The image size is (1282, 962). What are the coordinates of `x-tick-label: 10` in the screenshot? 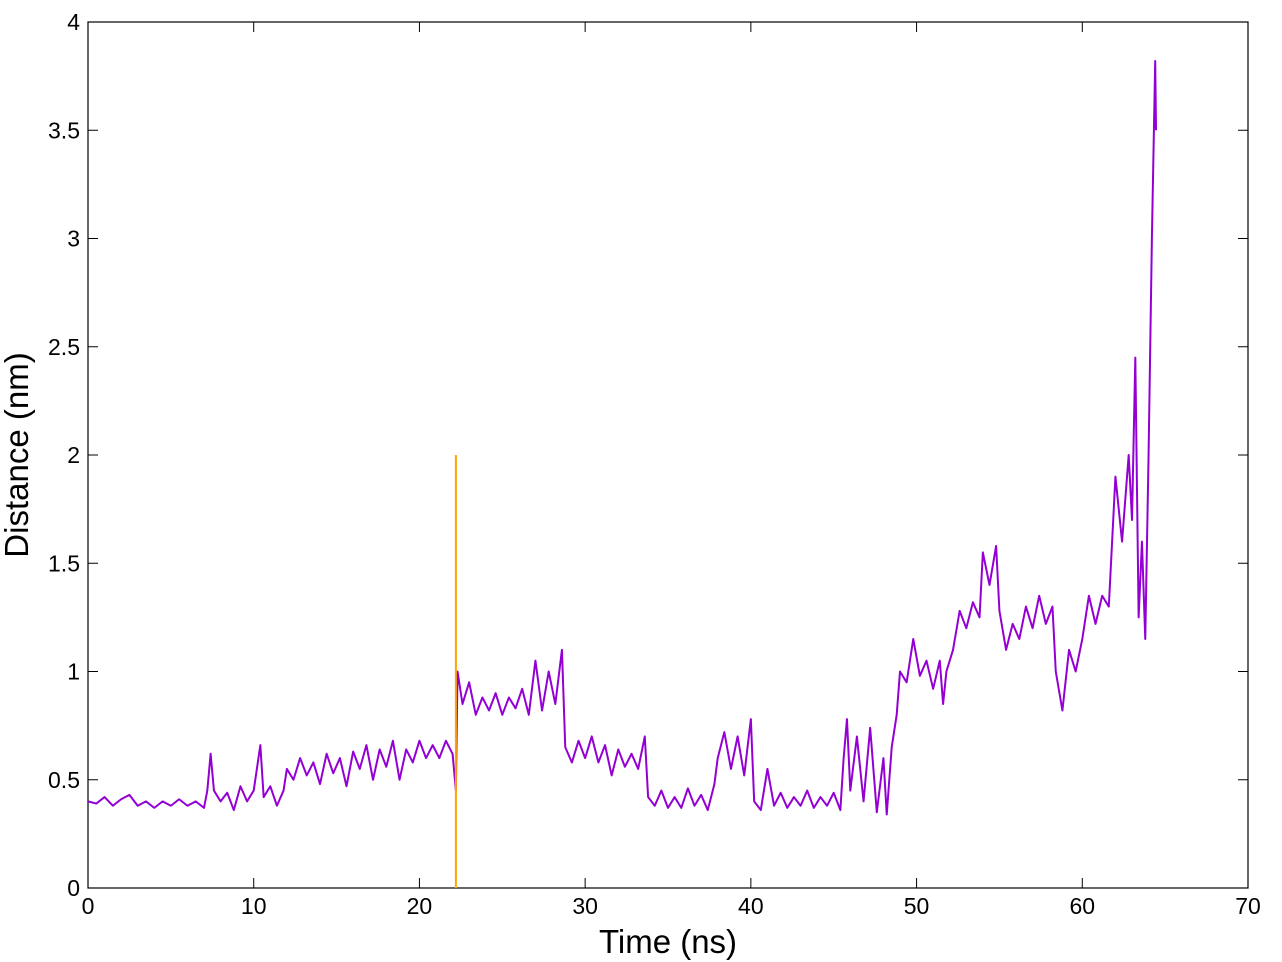 It's located at (254, 906).